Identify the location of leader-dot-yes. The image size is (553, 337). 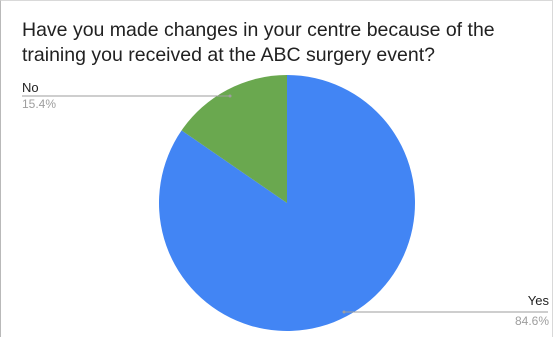
(344, 312).